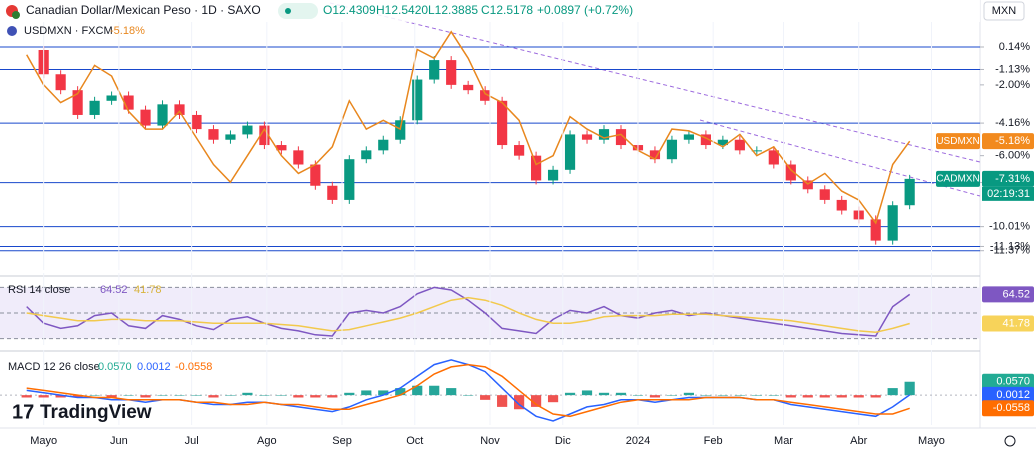 This screenshot has height=455, width=1036. What do you see at coordinates (1012, 85) in the screenshot?
I see `y-tick-label: -2.00%` at bounding box center [1012, 85].